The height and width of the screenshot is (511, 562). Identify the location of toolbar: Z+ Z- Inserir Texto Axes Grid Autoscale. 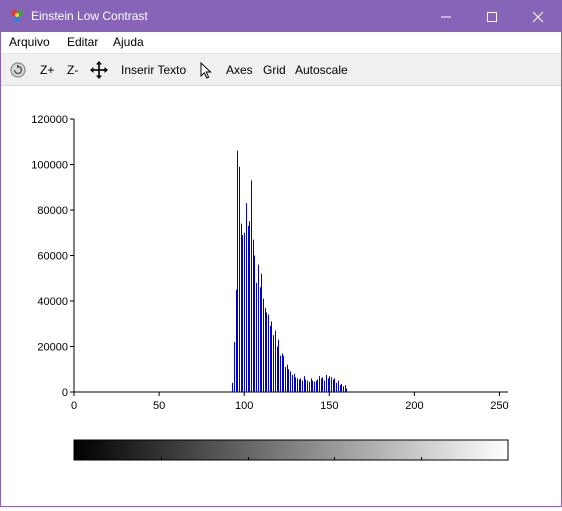
(281, 69).